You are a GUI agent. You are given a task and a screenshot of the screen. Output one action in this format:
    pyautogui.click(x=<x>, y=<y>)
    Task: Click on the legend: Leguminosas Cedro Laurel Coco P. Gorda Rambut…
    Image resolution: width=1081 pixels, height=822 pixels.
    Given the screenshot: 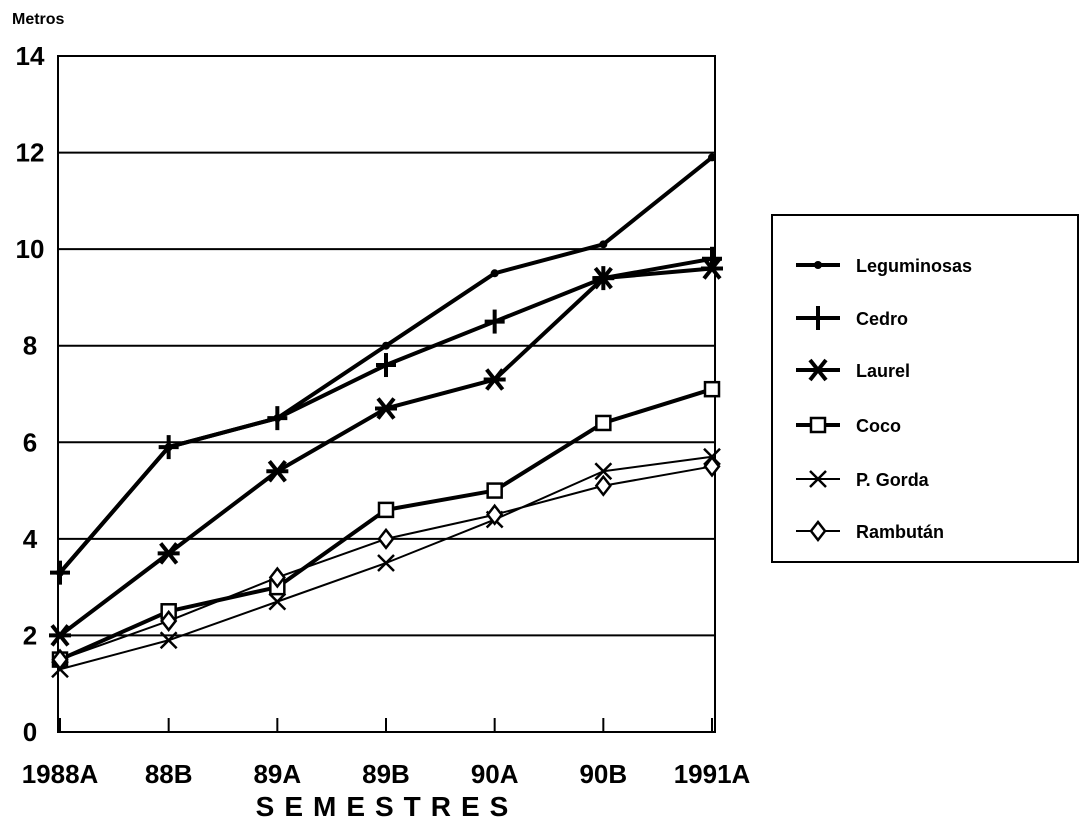 What is the action you would take?
    pyautogui.click(x=925, y=388)
    